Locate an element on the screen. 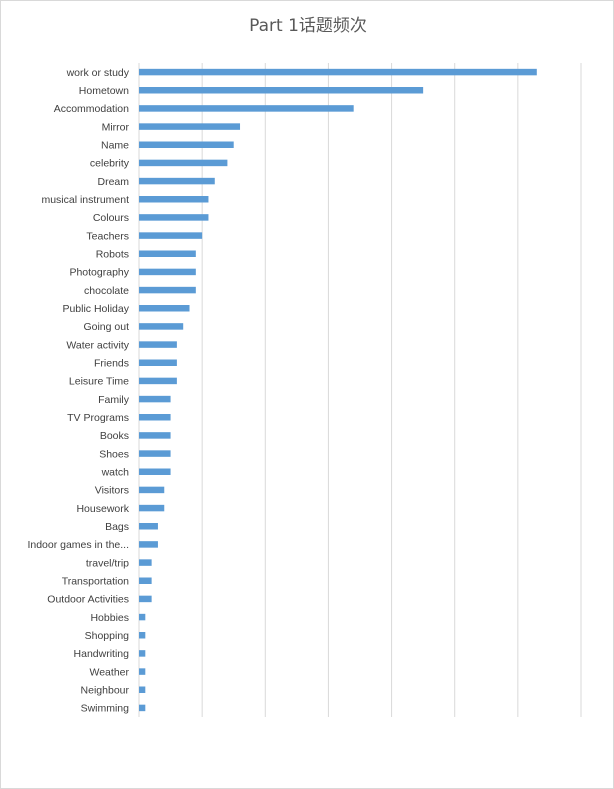 The width and height of the screenshot is (614, 789). category-label: Housework is located at coordinates (102, 509).